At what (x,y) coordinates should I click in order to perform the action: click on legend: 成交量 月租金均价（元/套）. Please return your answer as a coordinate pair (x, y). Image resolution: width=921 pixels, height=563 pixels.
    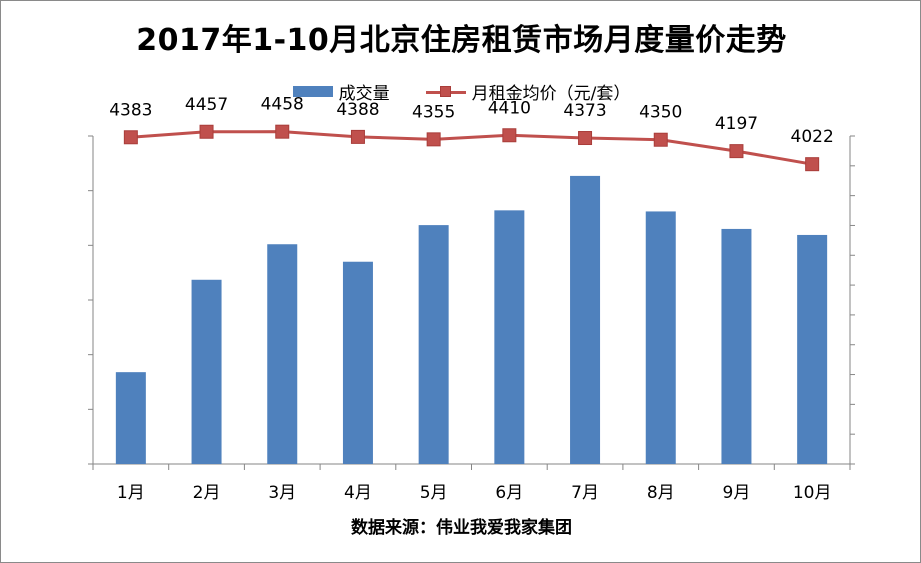
    Looking at the image, I should click on (460, 91).